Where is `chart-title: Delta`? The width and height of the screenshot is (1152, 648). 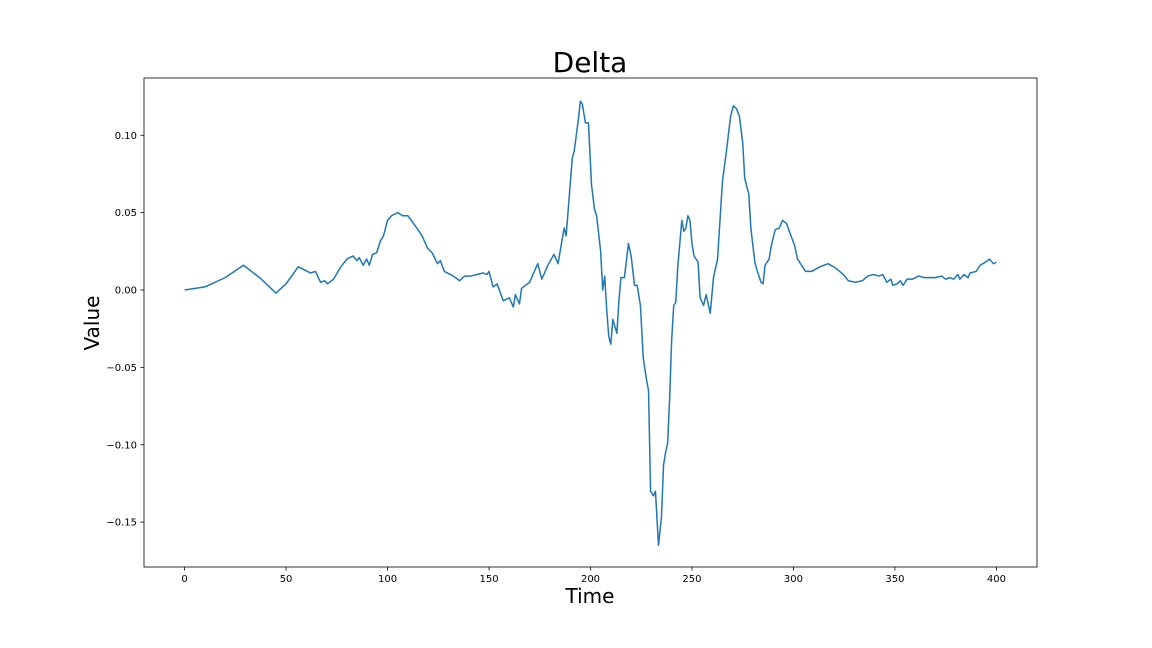 chart-title: Delta is located at coordinates (590, 62).